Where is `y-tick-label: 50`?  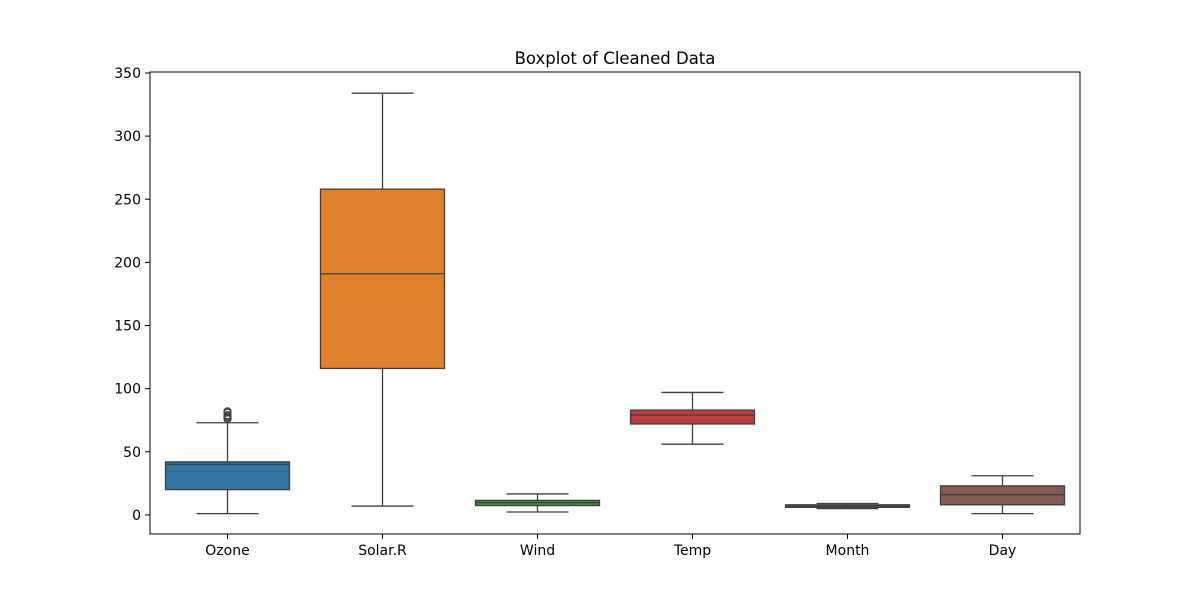 y-tick-label: 50 is located at coordinates (132, 453).